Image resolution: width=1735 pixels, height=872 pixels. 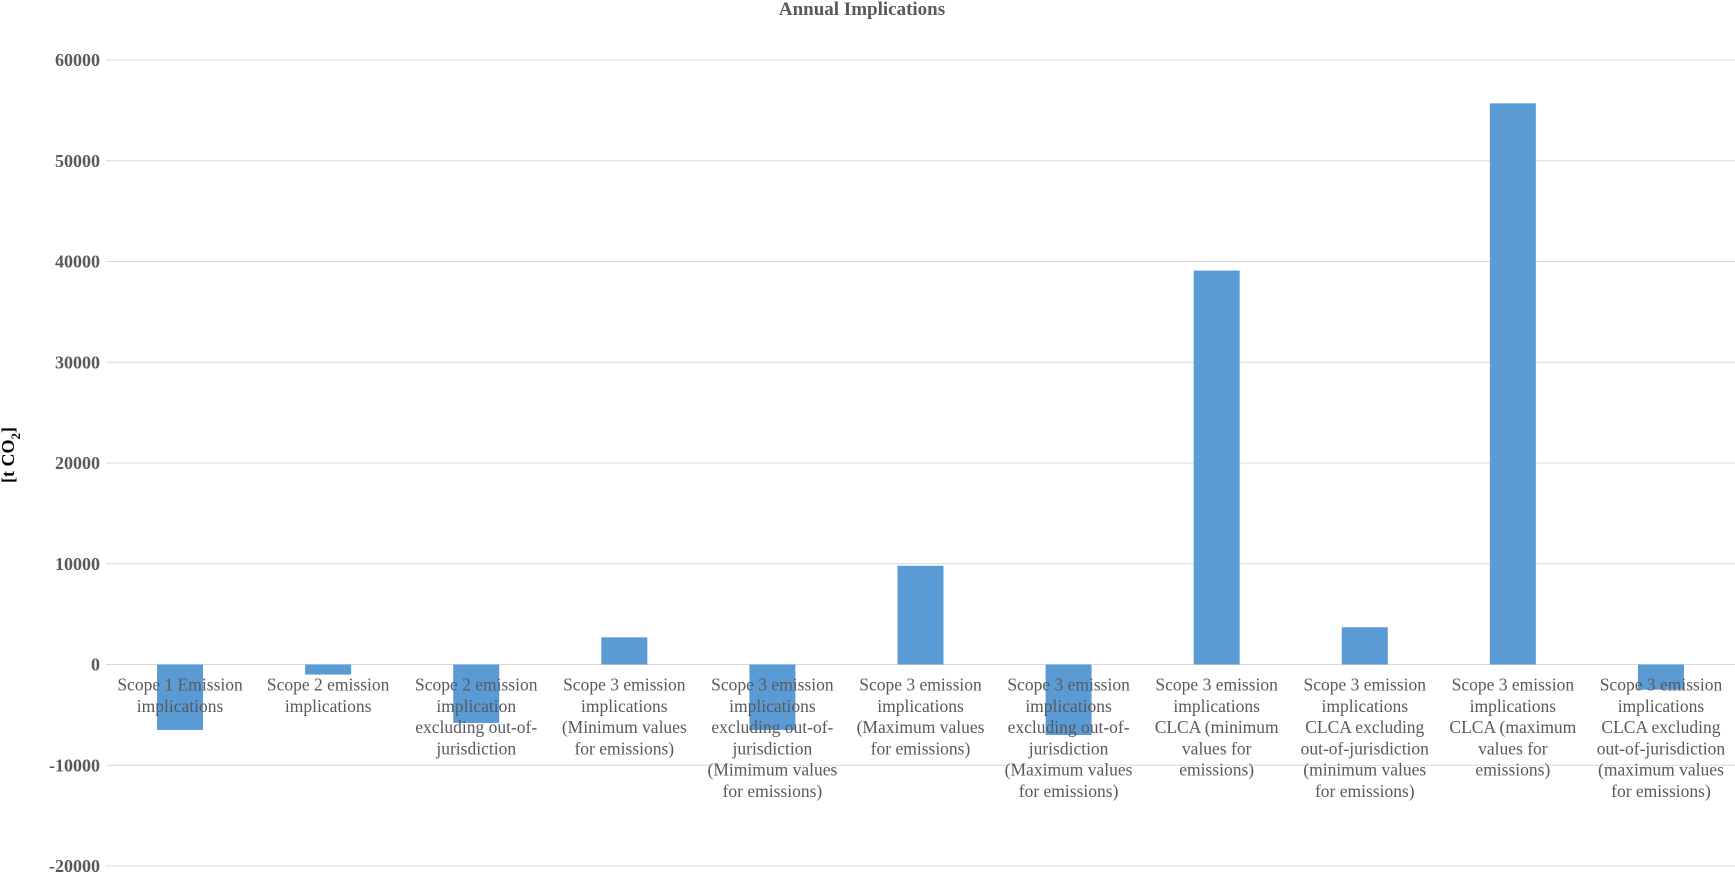 I want to click on y-tick-label: -20000, so click(x=74, y=864).